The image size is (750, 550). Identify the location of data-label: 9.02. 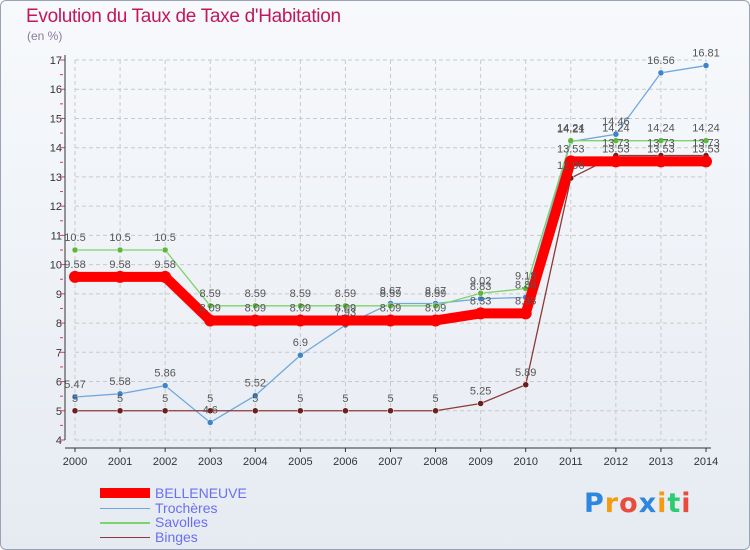
(480, 281).